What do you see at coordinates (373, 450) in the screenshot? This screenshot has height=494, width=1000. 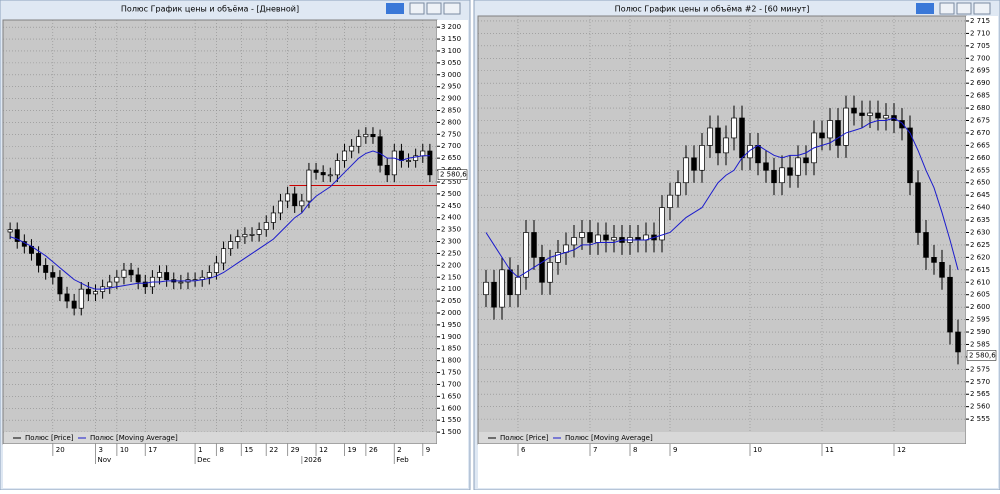 I see `x-tick-label: 26` at bounding box center [373, 450].